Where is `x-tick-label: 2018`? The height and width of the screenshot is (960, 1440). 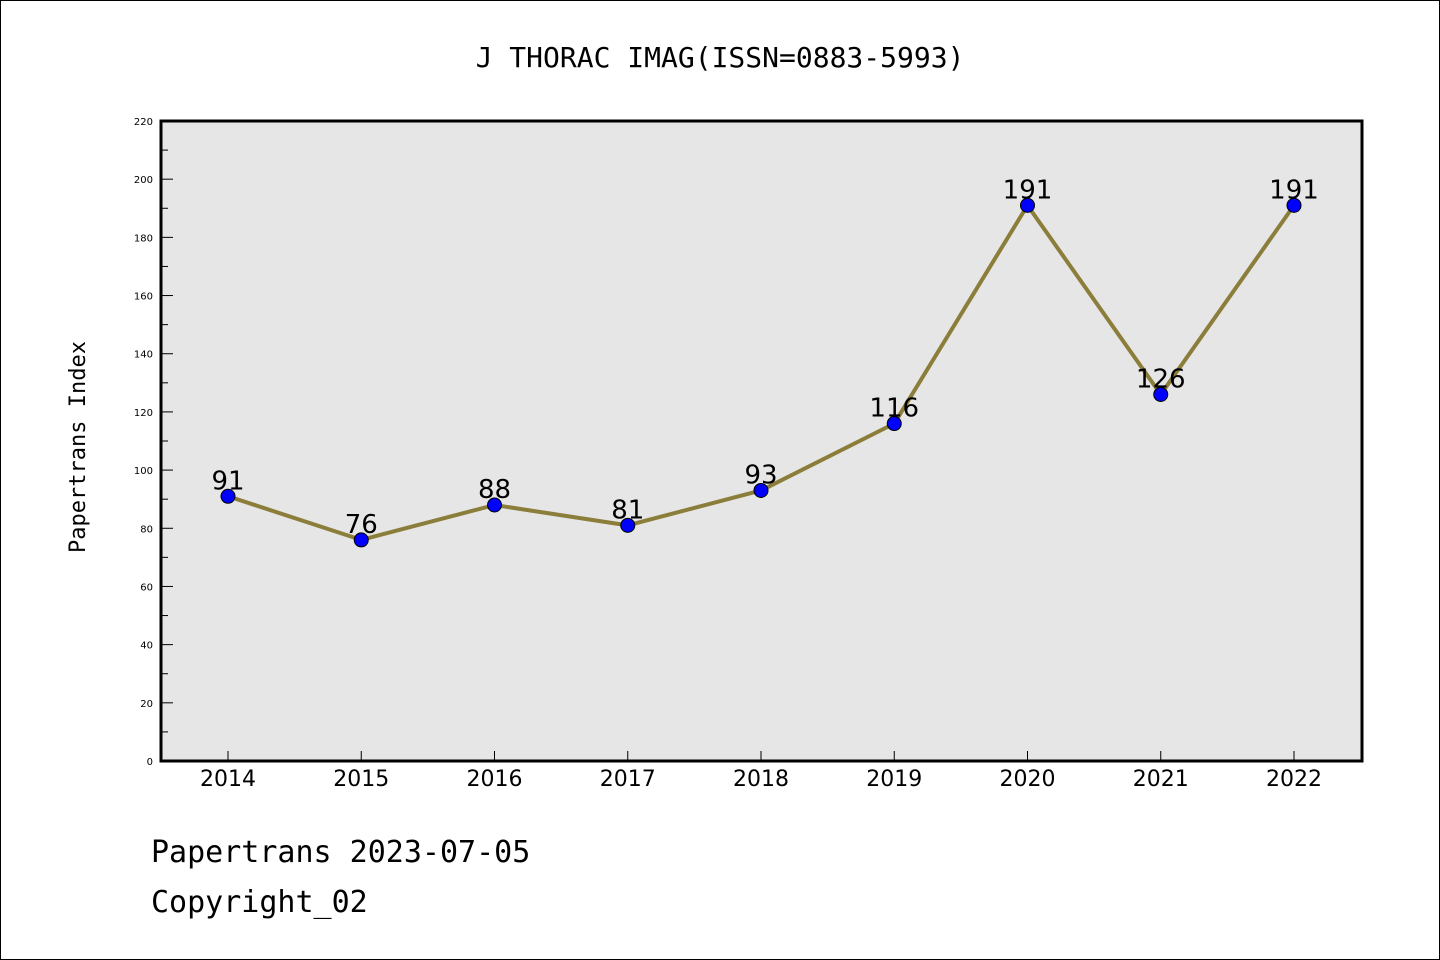 x-tick-label: 2018 is located at coordinates (761, 779).